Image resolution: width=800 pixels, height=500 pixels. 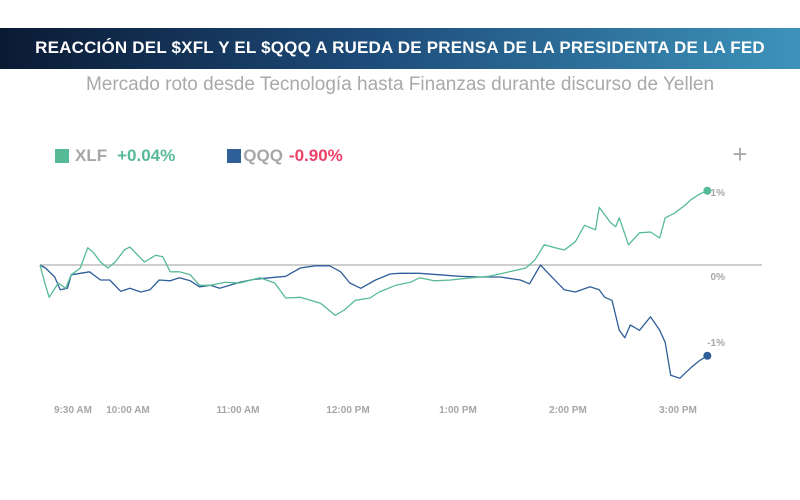 I want to click on legend: XLF +0.04% QQQ -0.90%, so click(x=199, y=156).